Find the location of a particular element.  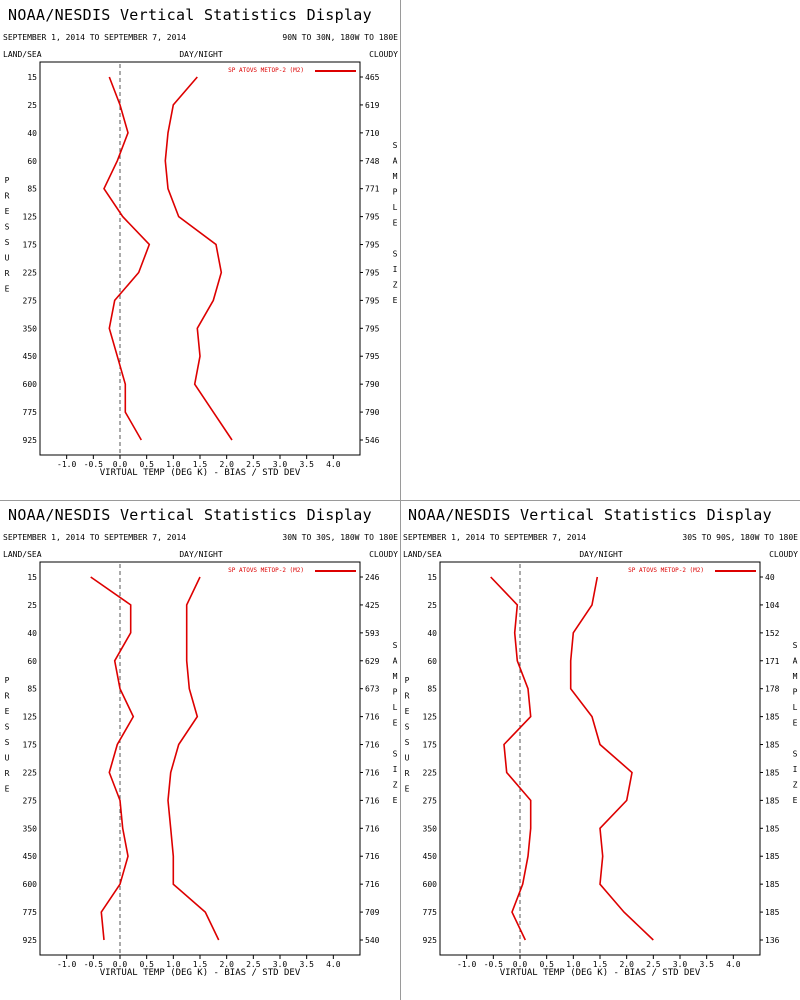

sample-size-label: 629 is located at coordinates (372, 661).